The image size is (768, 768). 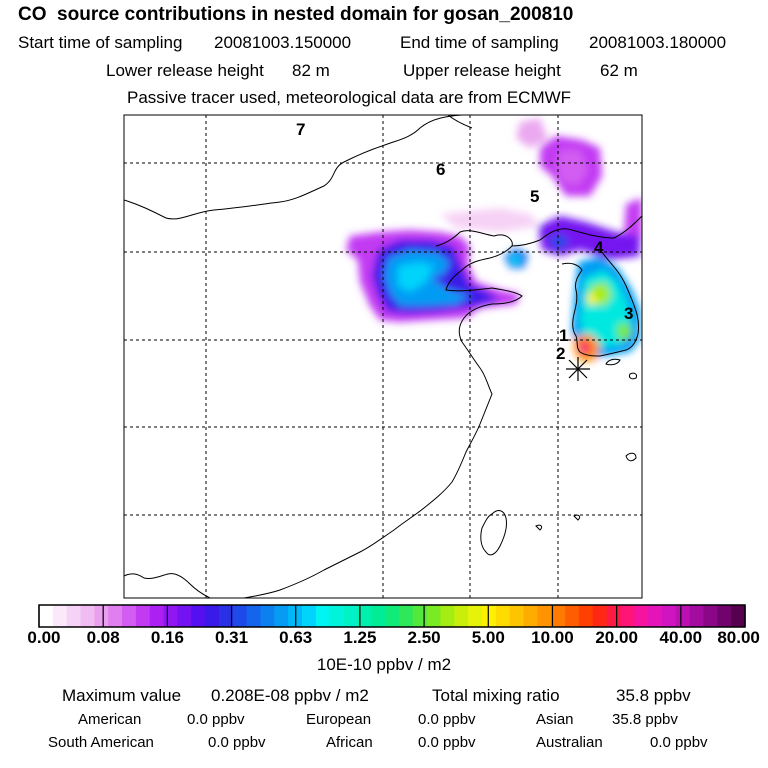 I want to click on region-south-american-value: 0.0 ppbv, so click(x=237, y=742).